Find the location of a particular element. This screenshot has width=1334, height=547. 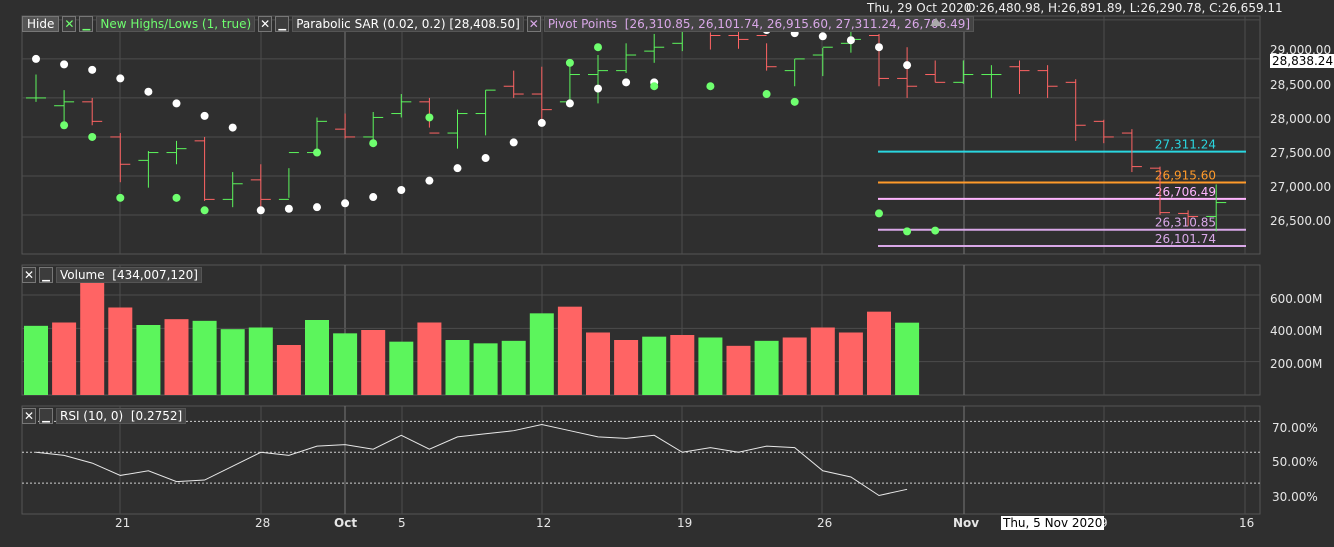

date-tick: 19 is located at coordinates (685, 523).